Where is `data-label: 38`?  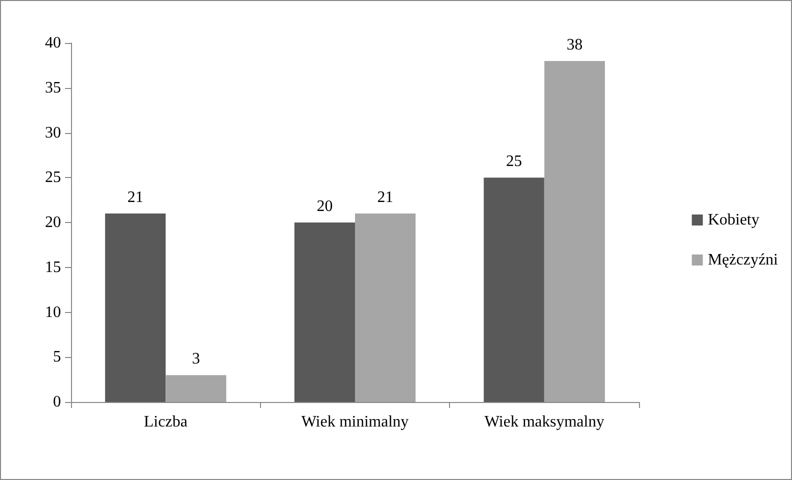 data-label: 38 is located at coordinates (574, 45).